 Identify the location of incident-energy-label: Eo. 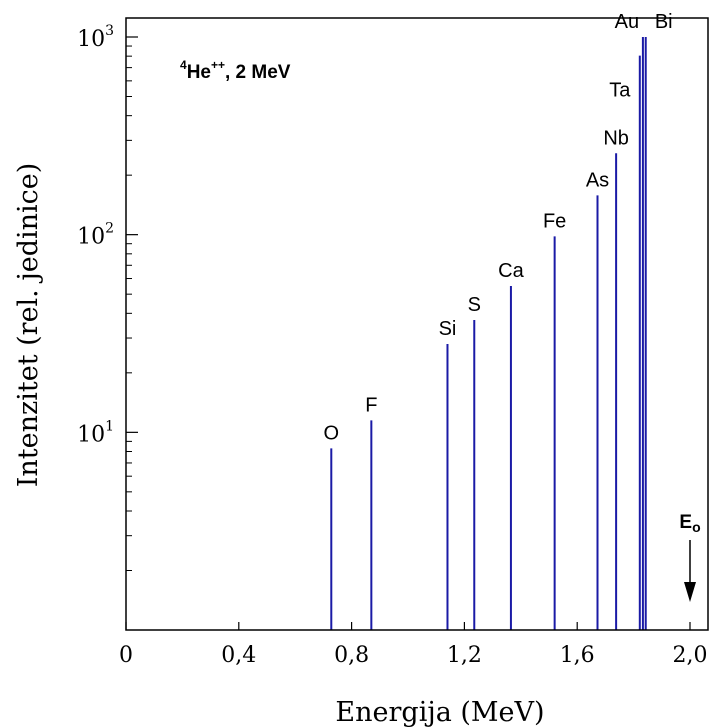
(689, 523).